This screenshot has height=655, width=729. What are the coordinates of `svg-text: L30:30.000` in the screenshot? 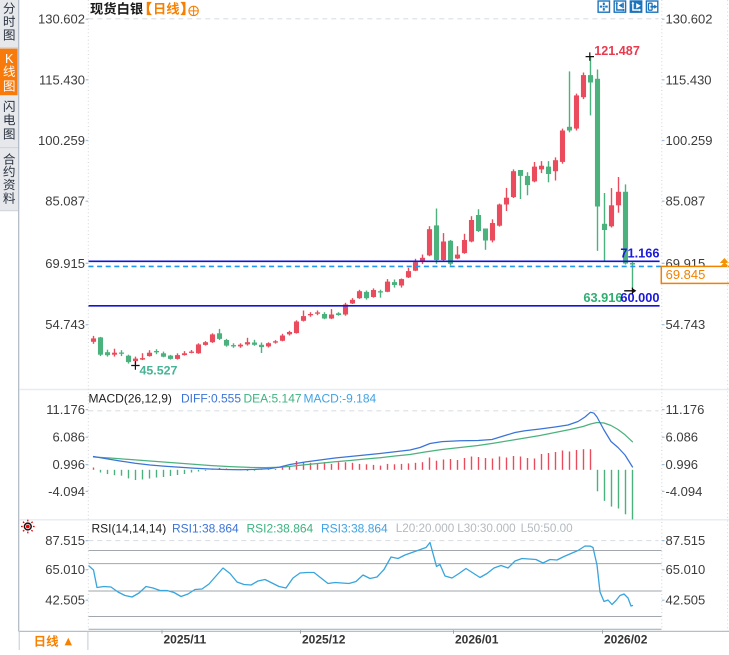 It's located at (486, 528).